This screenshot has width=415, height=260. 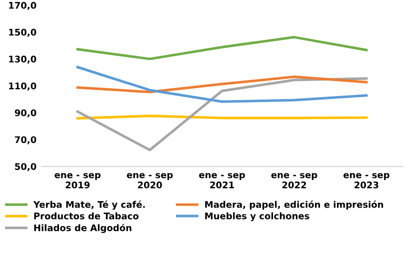 I want to click on legend-label: Yerba Mate, Té y café., so click(x=89, y=205).